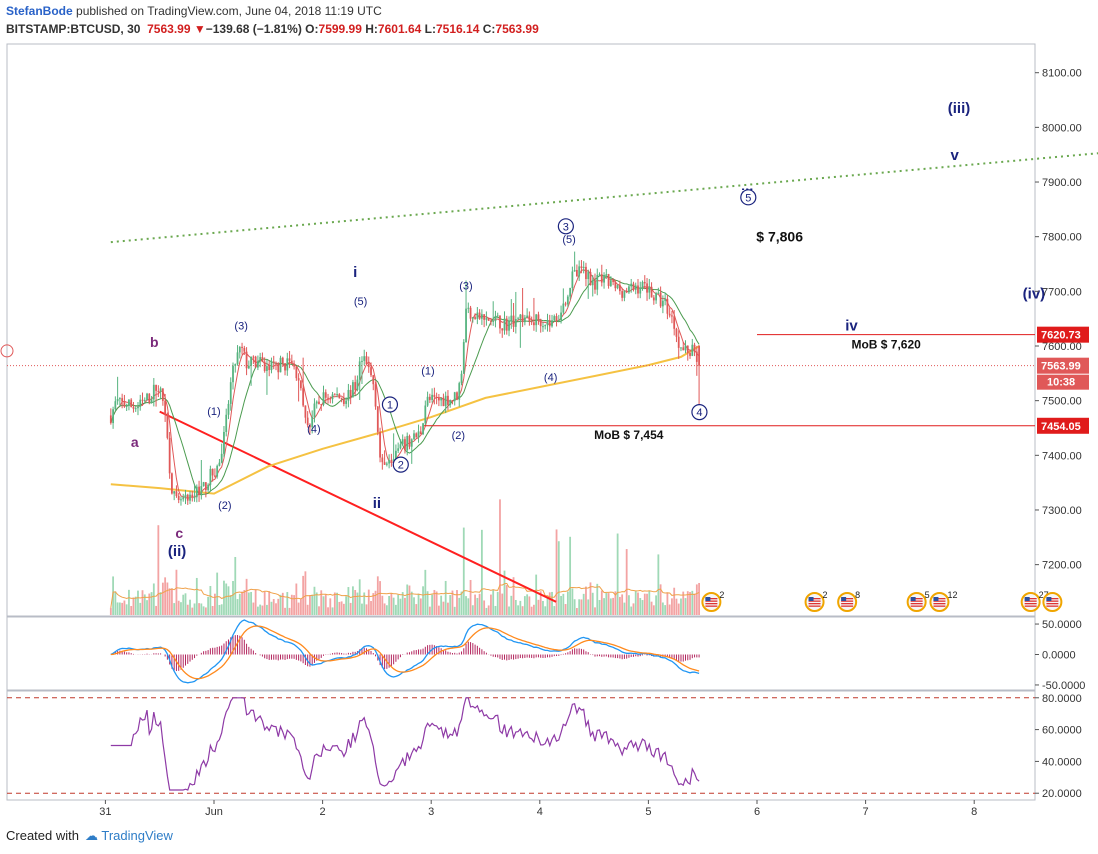 The width and height of the screenshot is (1098, 854). Describe the element at coordinates (848, 601) in the screenshot. I see `event-flag-icon: 8` at that location.